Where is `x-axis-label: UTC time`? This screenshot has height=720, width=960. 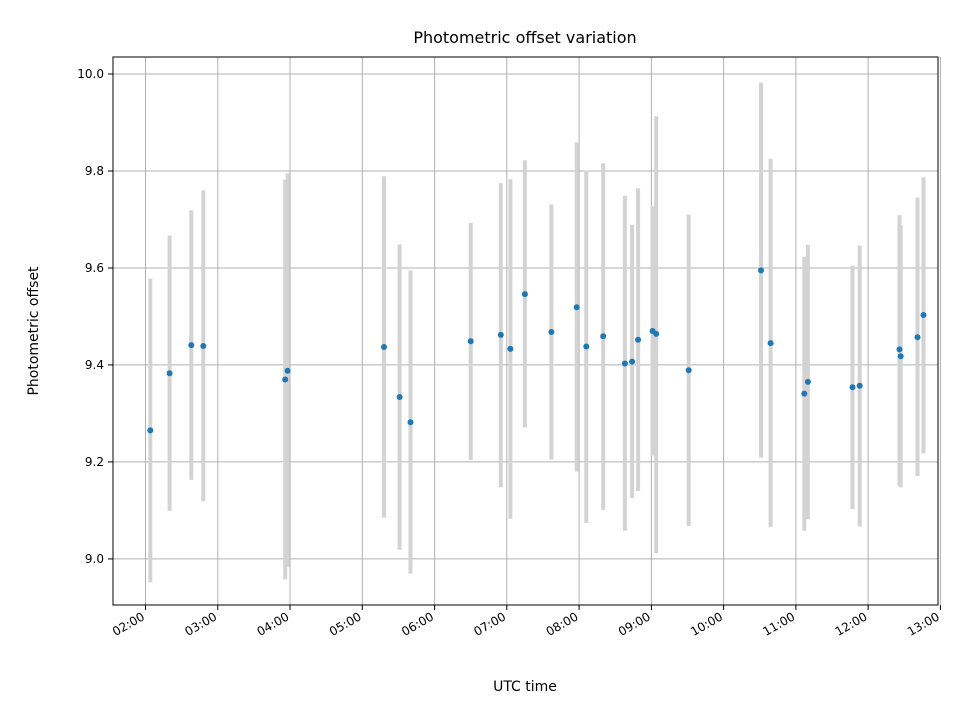 x-axis-label: UTC time is located at coordinates (525, 687).